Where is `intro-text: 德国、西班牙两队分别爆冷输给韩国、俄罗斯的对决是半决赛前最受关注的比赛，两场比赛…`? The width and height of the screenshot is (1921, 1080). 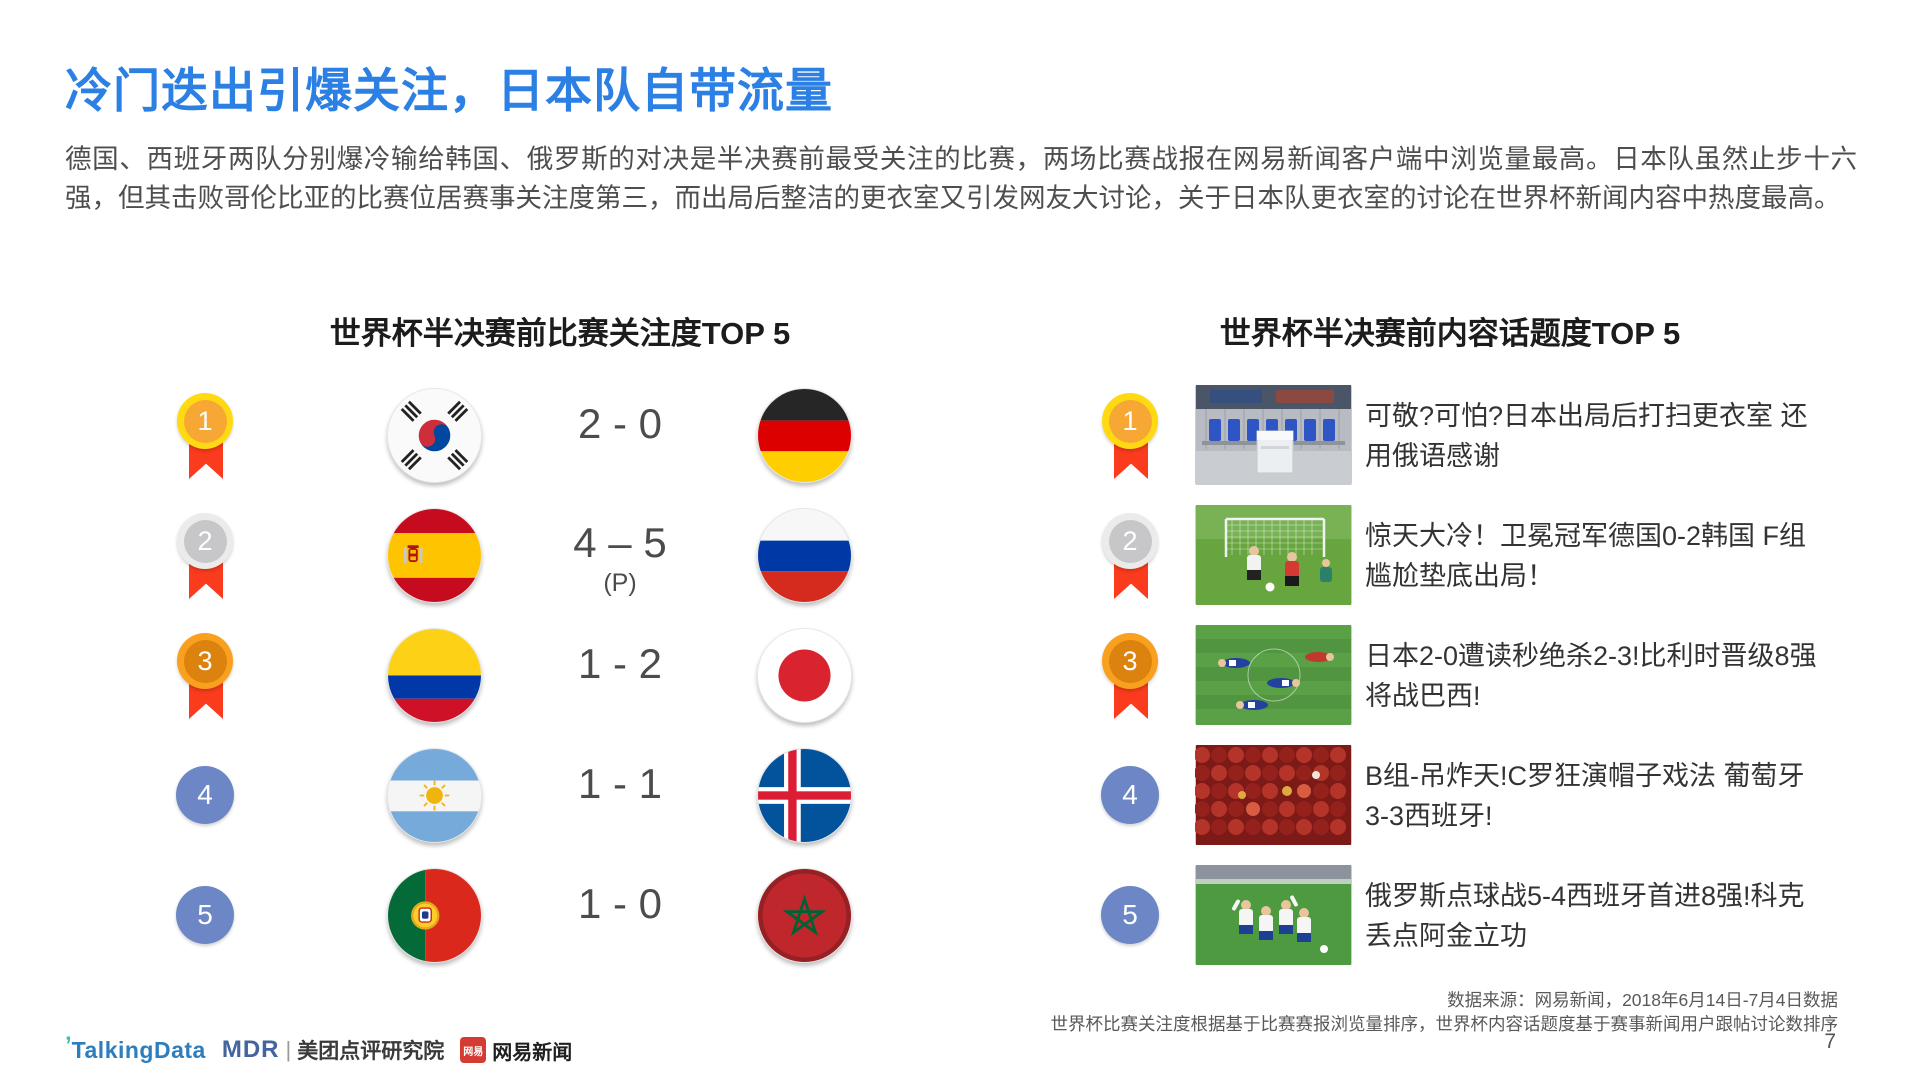
intro-text: 德国、西班牙两队分别爆冷输给韩国、俄罗斯的对决是半决赛前最受关注的比赛，两场比赛… is located at coordinates (961, 178).